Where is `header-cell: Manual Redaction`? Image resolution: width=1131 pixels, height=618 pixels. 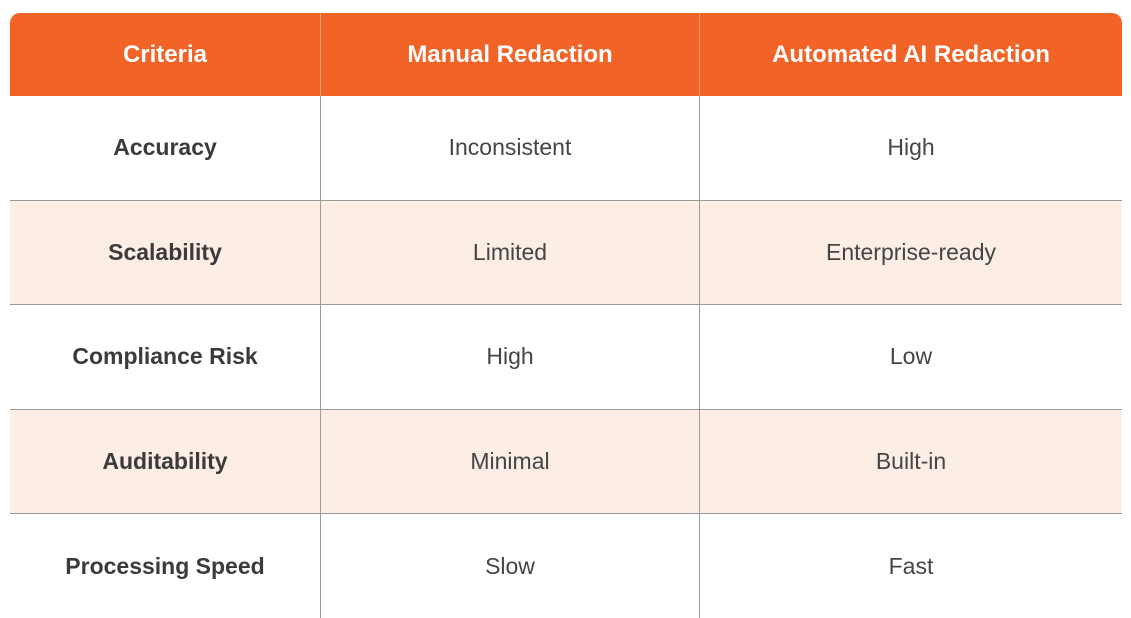 header-cell: Manual Redaction is located at coordinates (509, 54).